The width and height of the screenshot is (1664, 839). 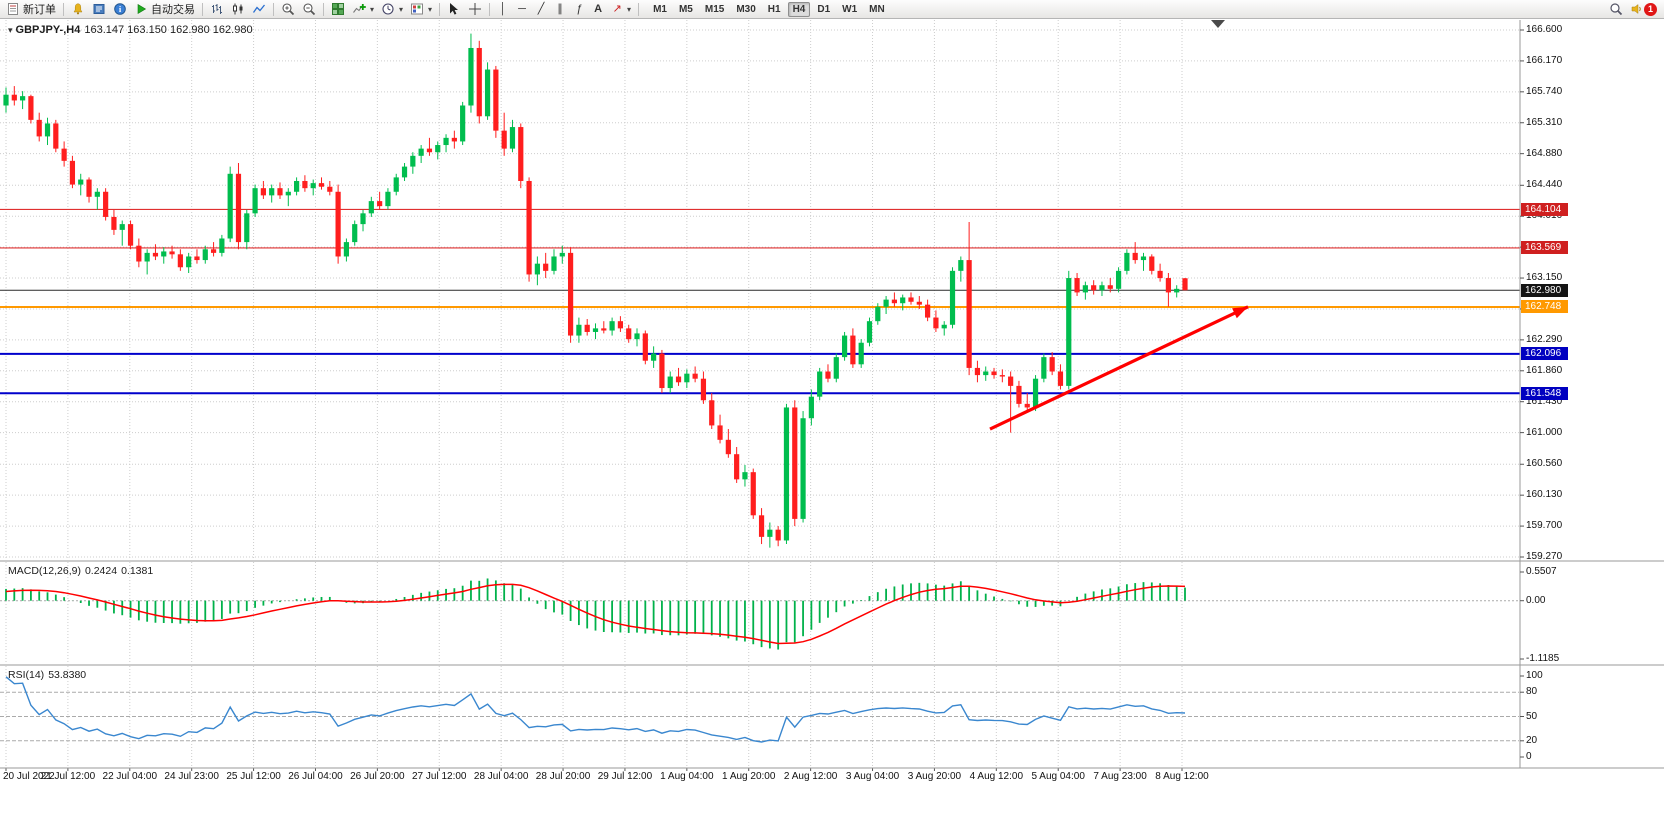 What do you see at coordinates (288, 9) in the screenshot?
I see `zoom-in-button` at bounding box center [288, 9].